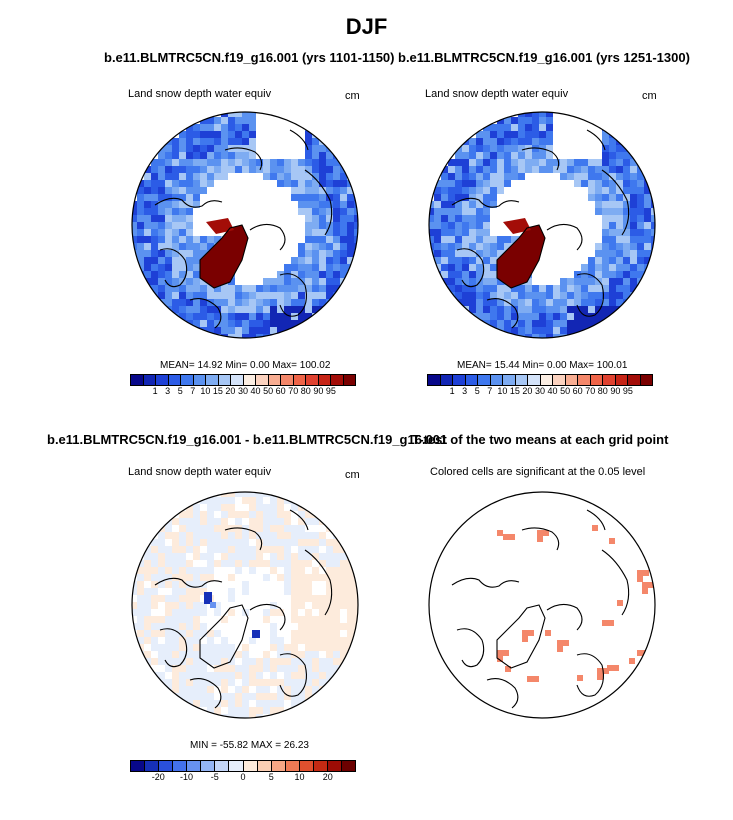 This screenshot has width=733, height=820. I want to click on colorbar-3: -20 -10 -5 0 5 10 20, so click(243, 772).